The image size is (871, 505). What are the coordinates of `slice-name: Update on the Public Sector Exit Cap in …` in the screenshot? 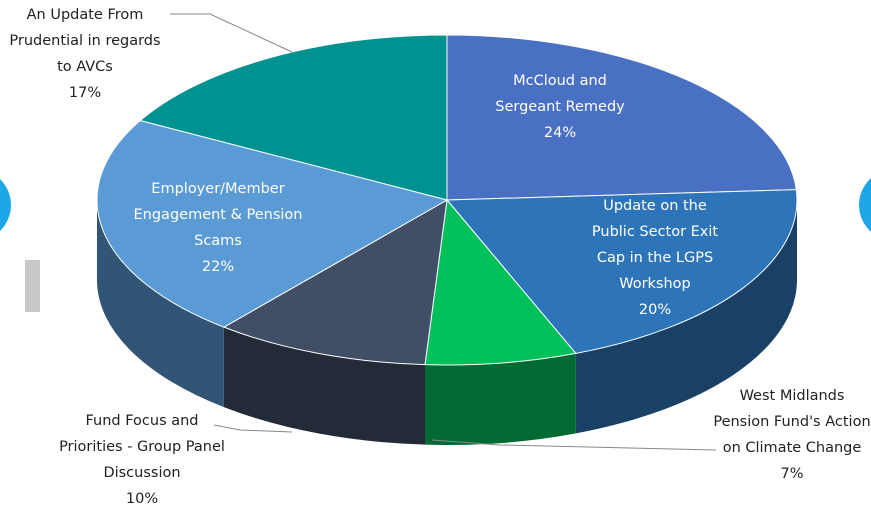 It's located at (655, 245).